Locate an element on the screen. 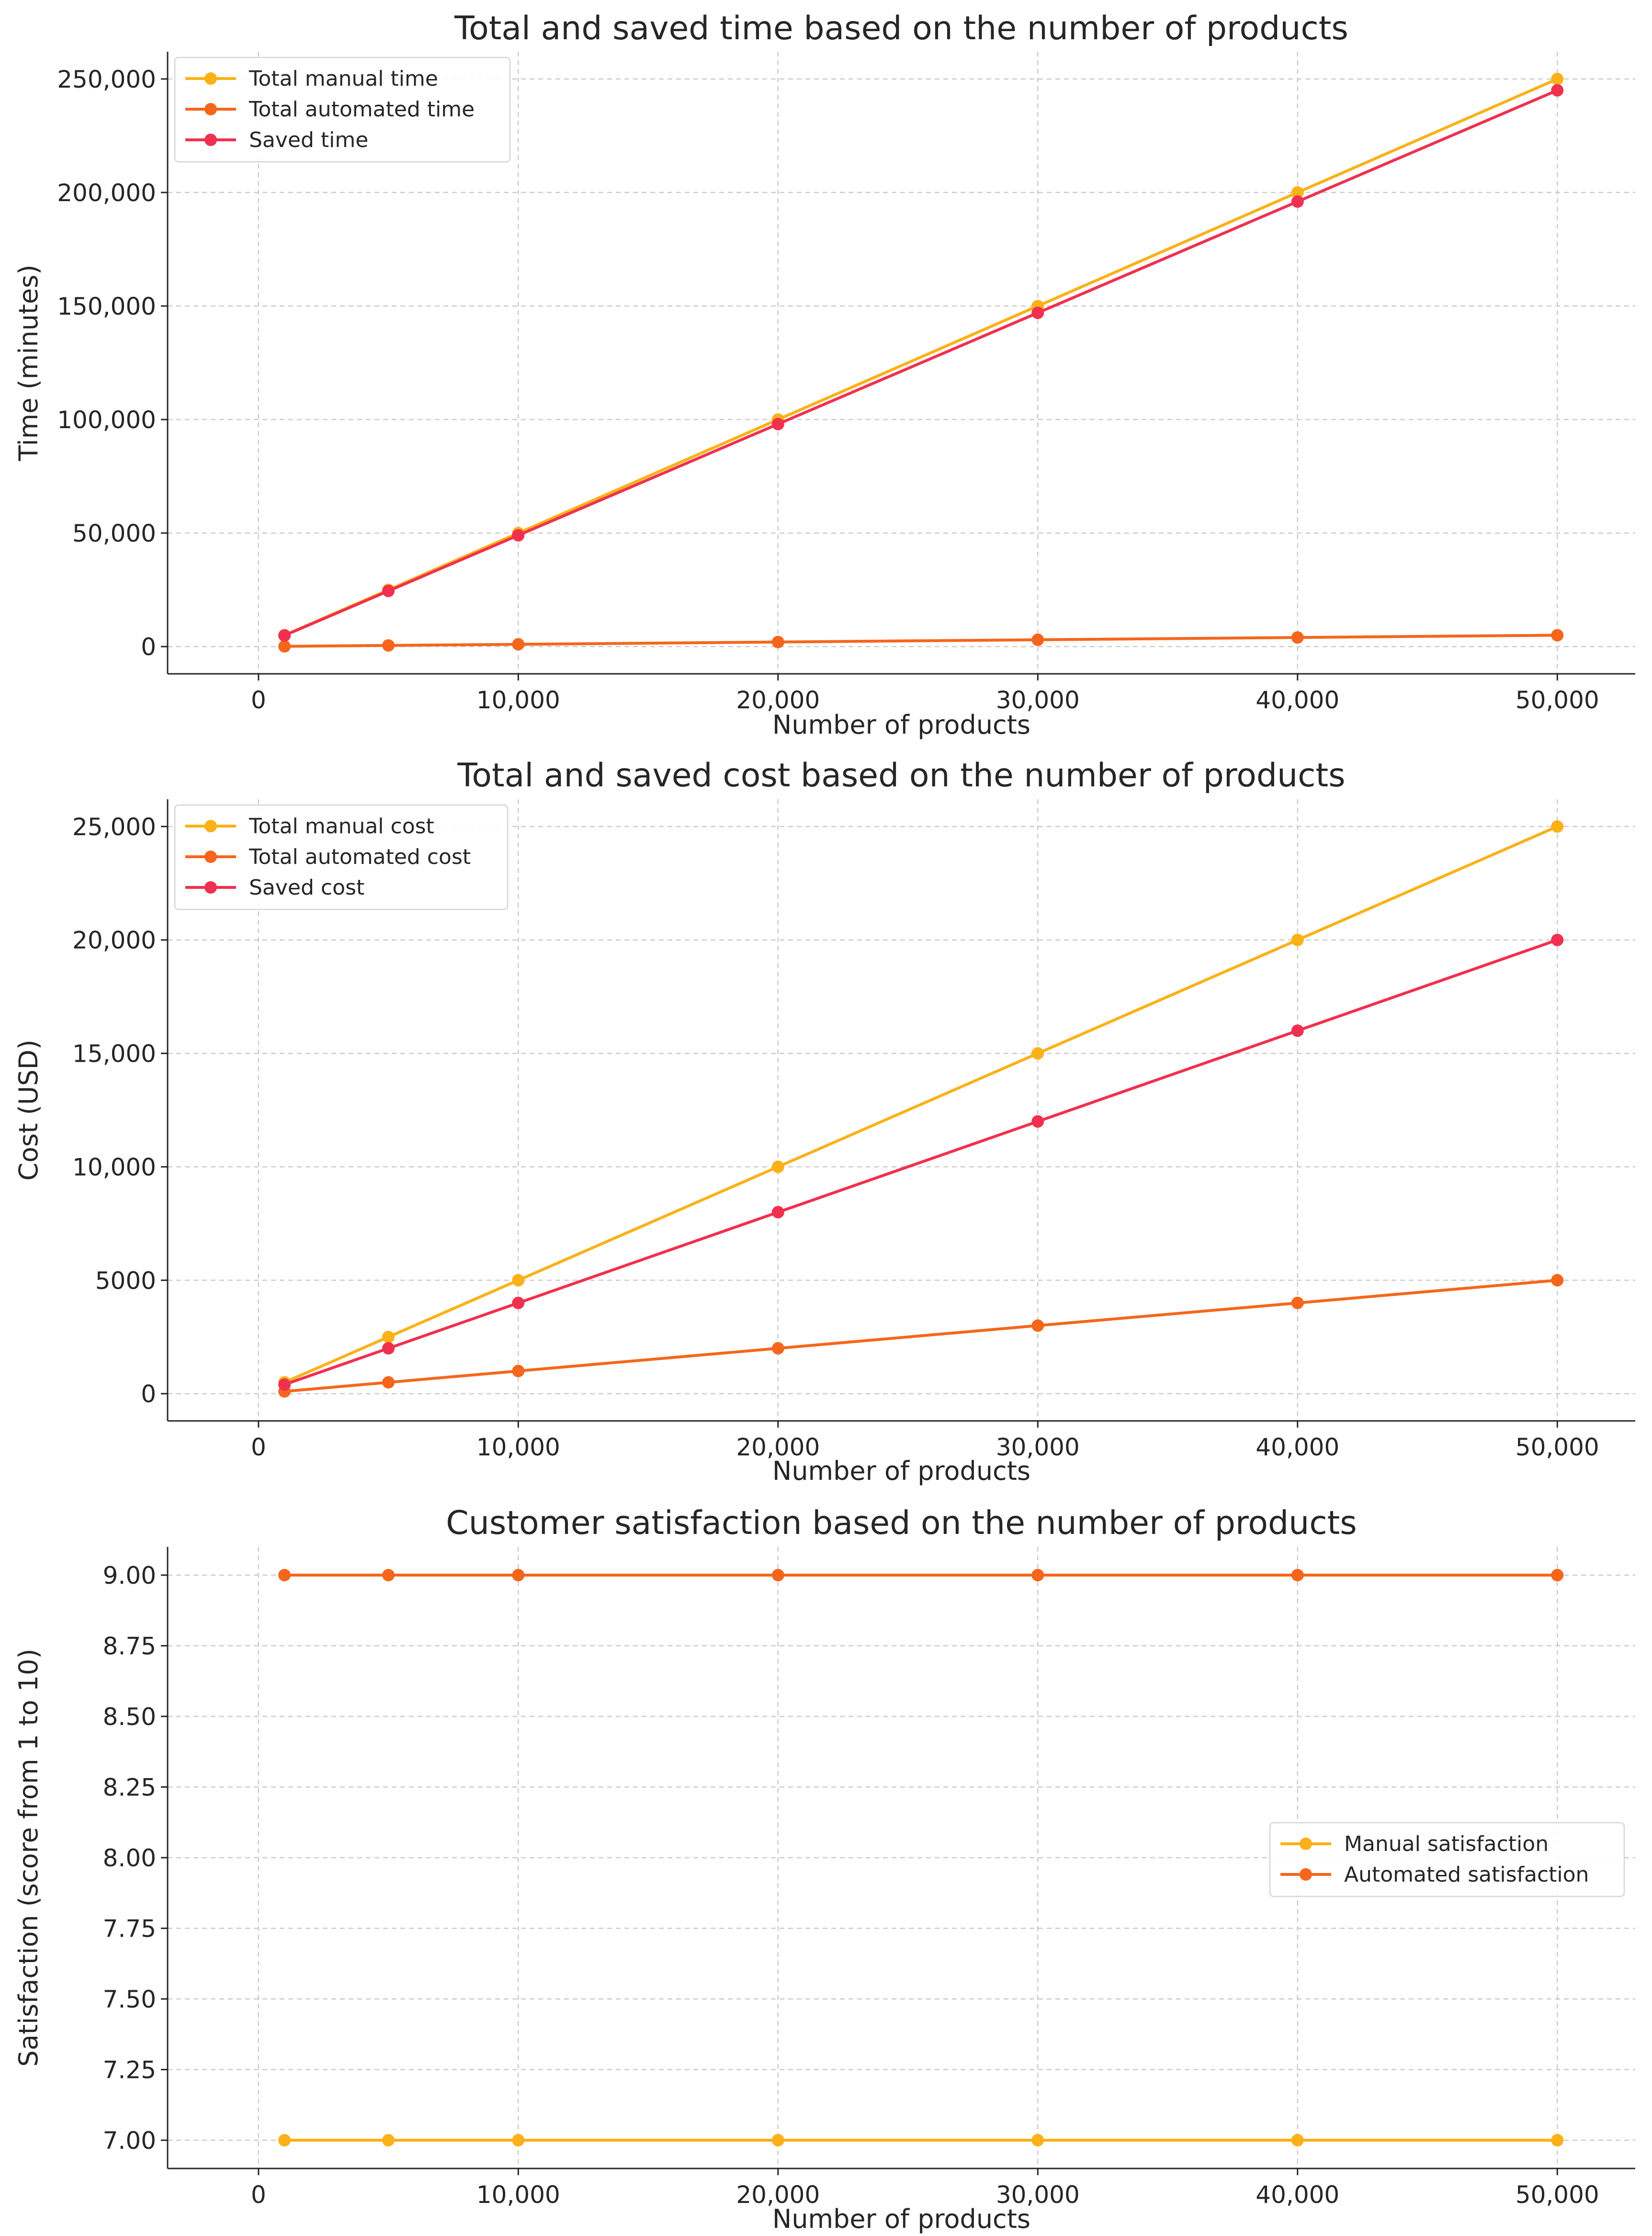  y-tick-label: 25,000 is located at coordinates (114, 827).